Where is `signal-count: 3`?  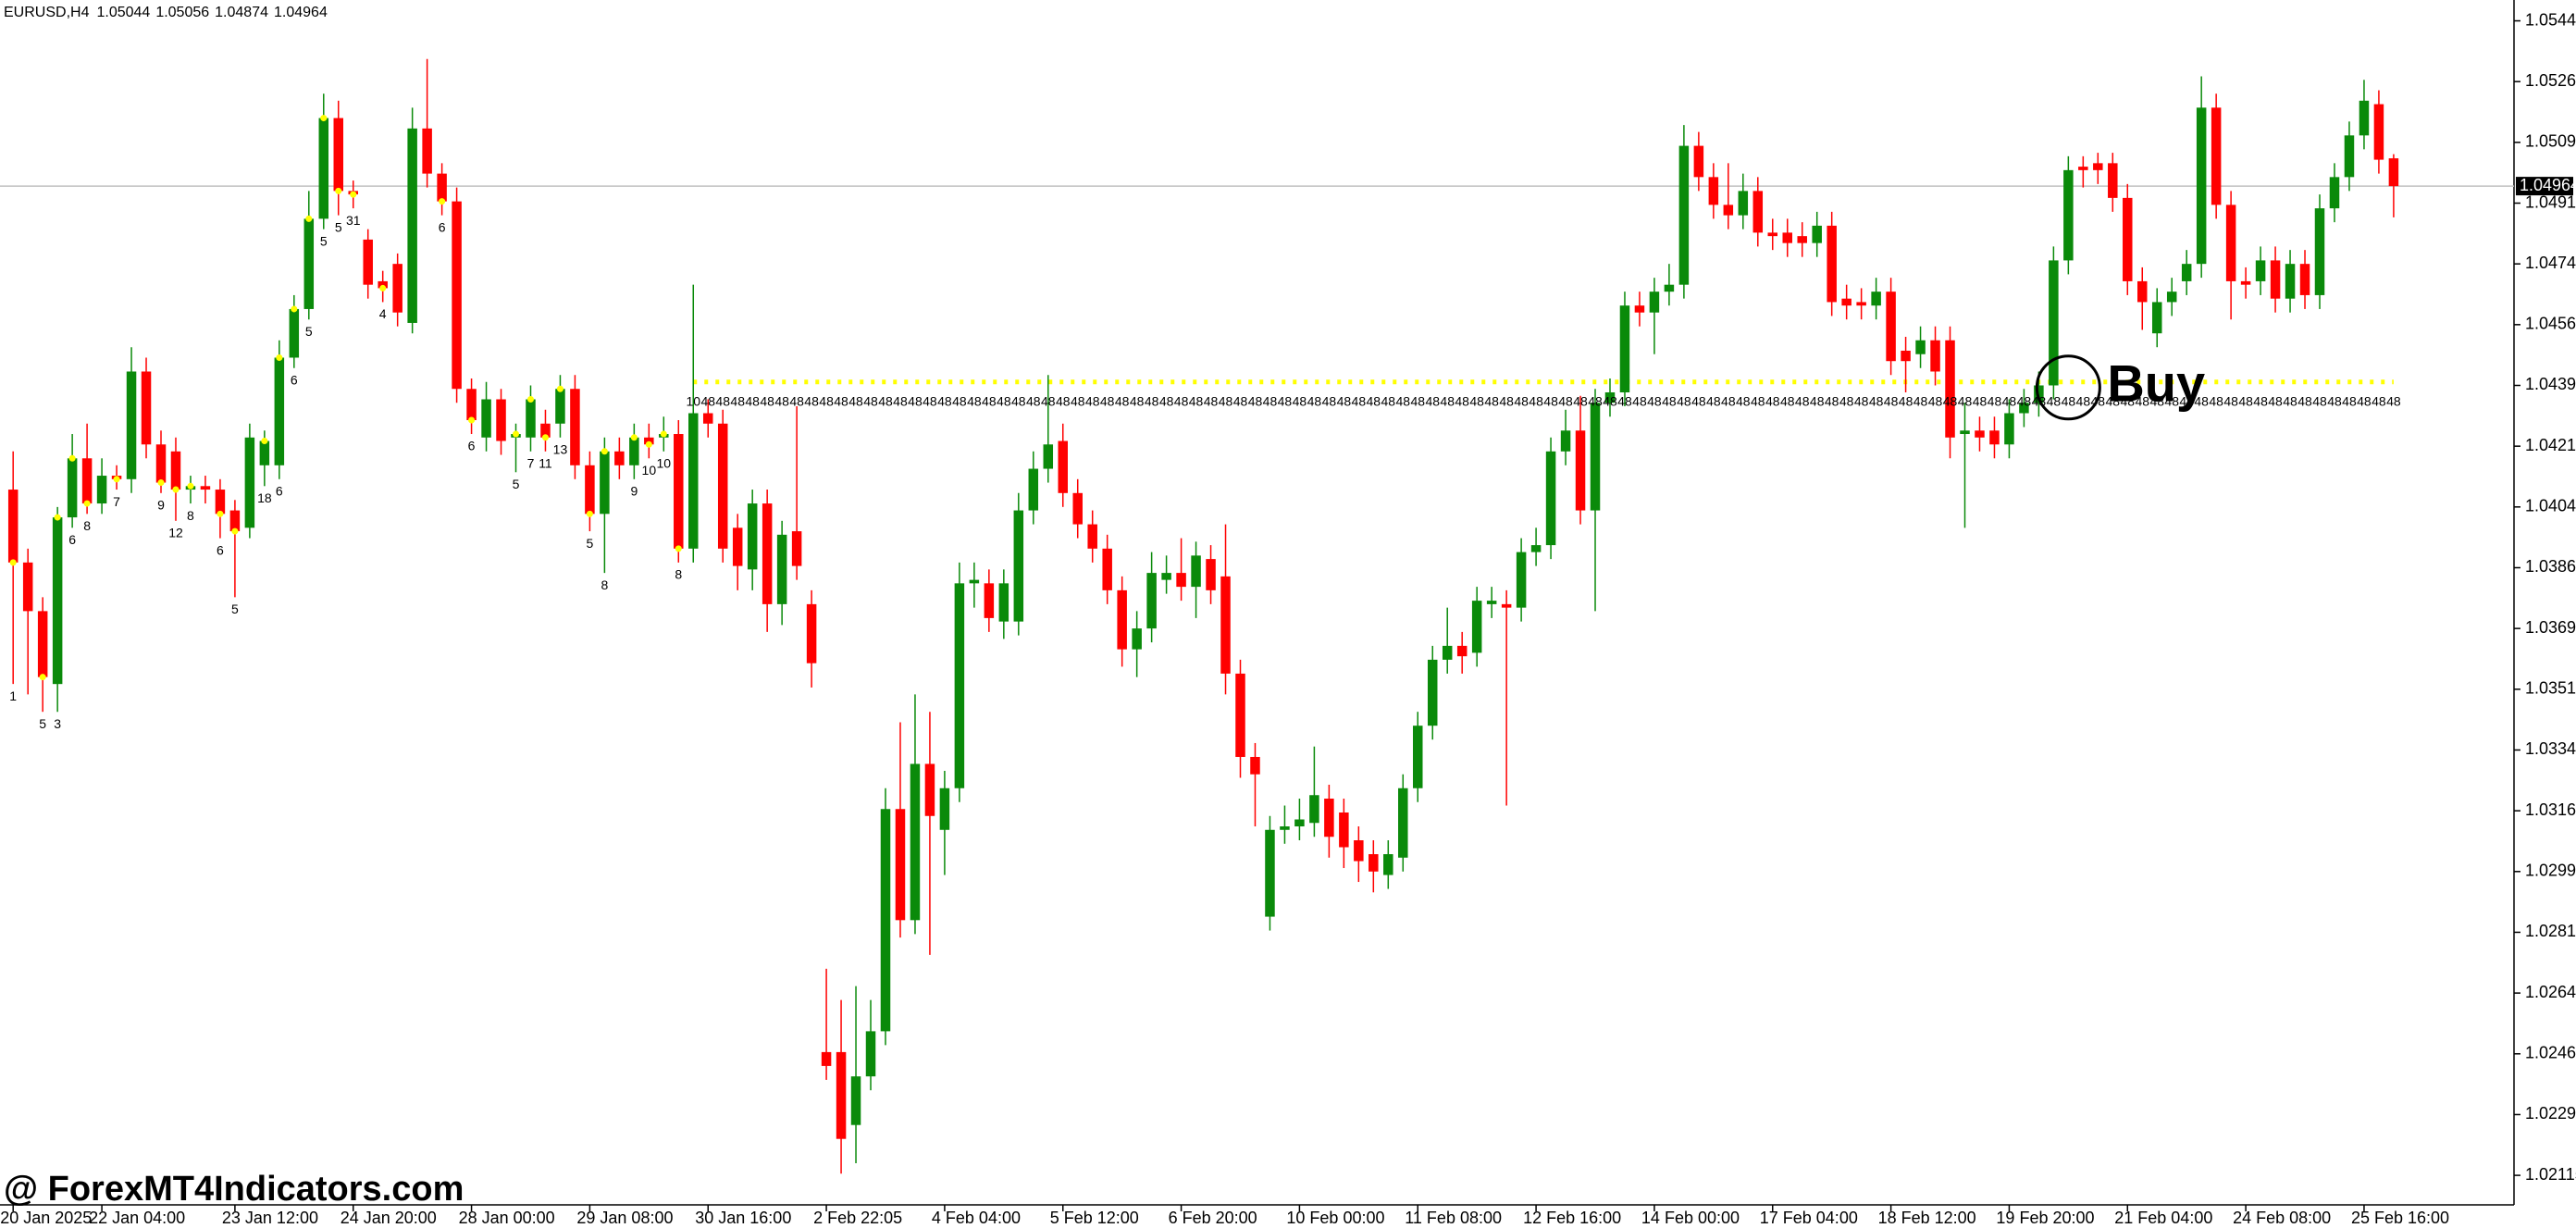
signal-count: 3 is located at coordinates (58, 723).